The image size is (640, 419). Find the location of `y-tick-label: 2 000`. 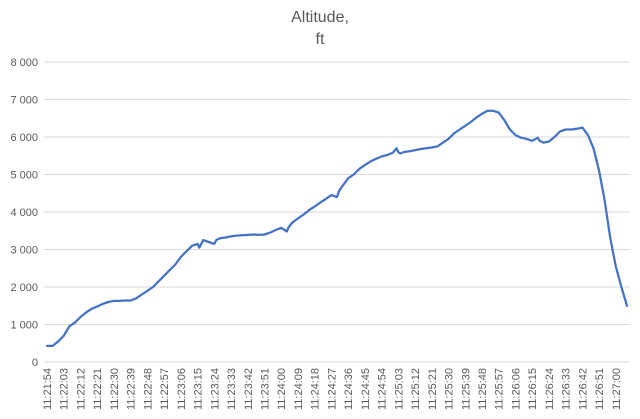

y-tick-label: 2 000 is located at coordinates (24, 288).